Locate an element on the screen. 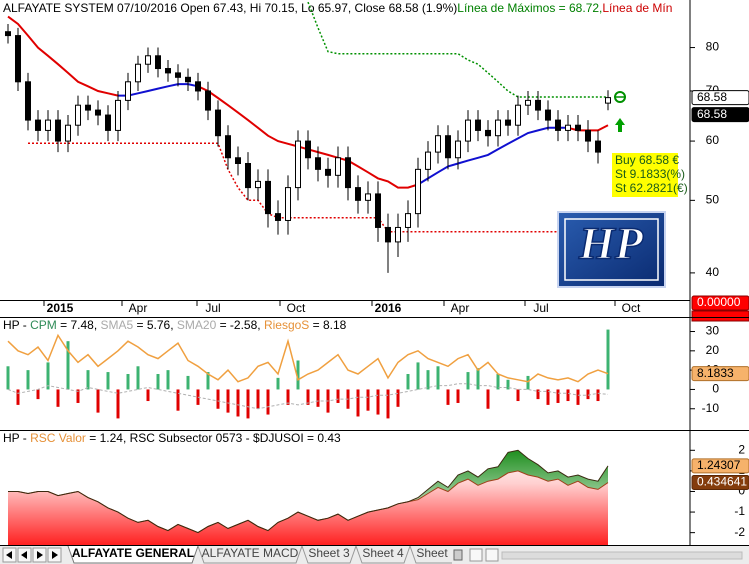  tab-label: Sheet 3 is located at coordinates (329, 553).